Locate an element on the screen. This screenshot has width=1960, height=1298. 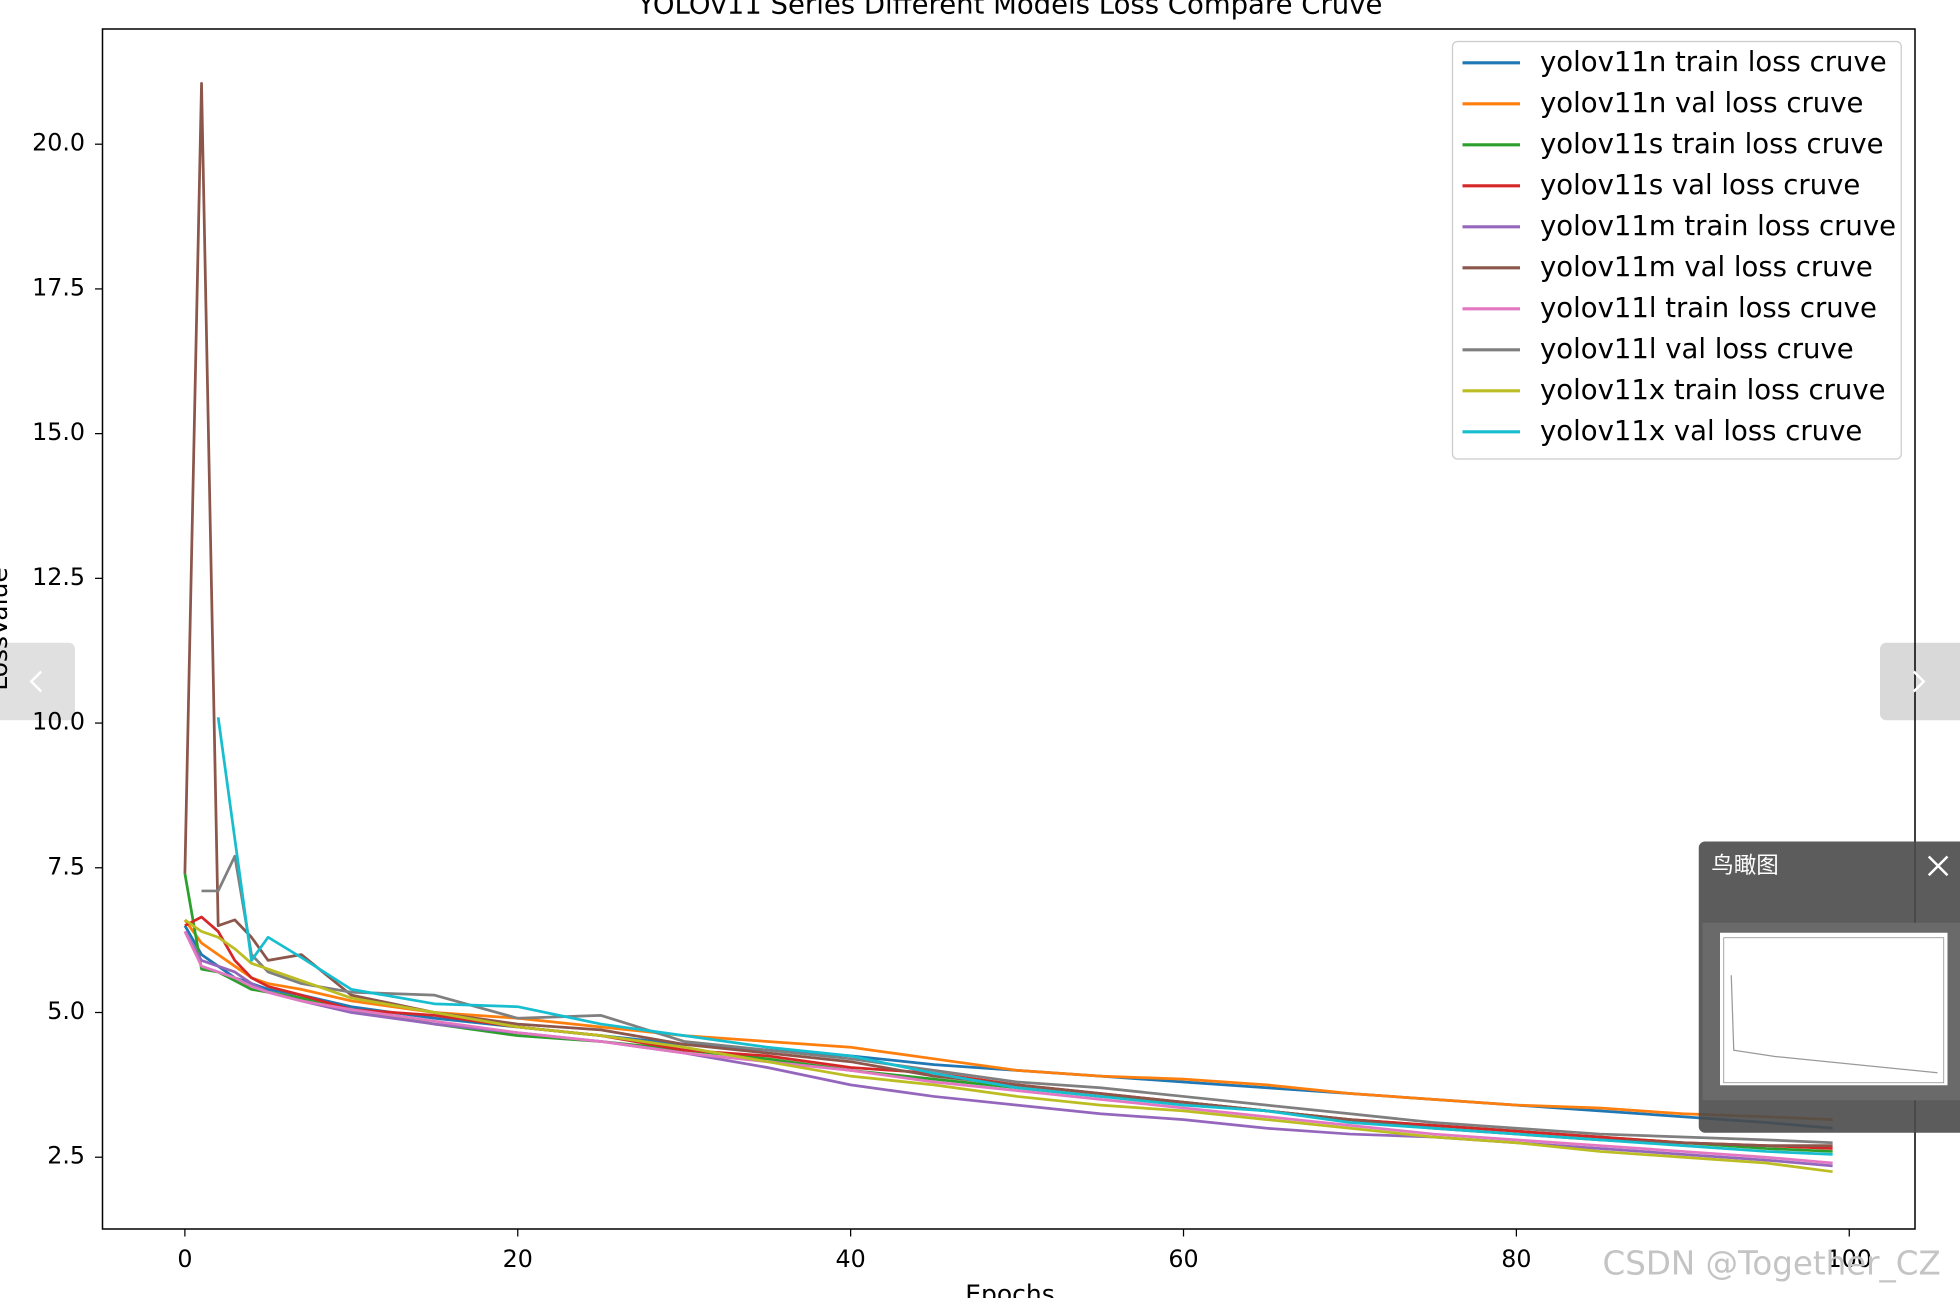
x-tick-label: 40 is located at coordinates (851, 1259).